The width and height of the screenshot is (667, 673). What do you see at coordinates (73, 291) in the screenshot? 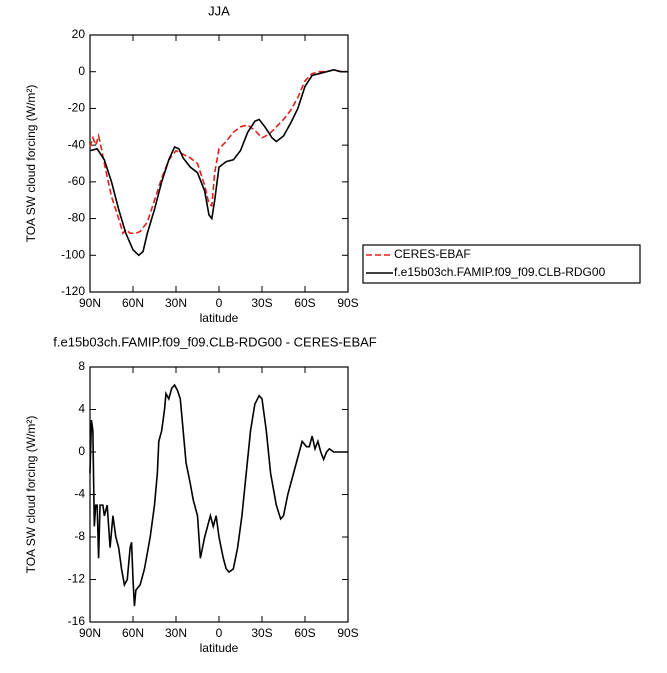
I see `y-tick-label: -120` at bounding box center [73, 291].